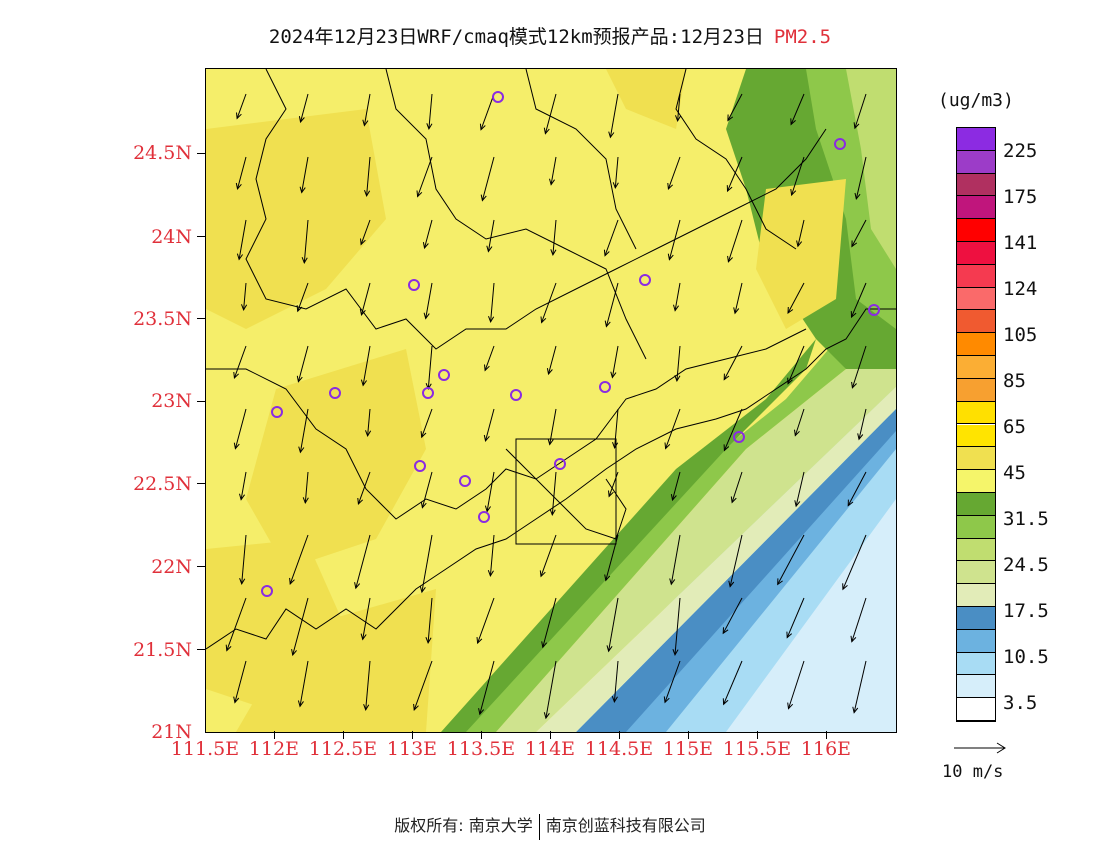 The image size is (1100, 850). What do you see at coordinates (274, 749) in the screenshot?
I see `x-tick: 112E` at bounding box center [274, 749].